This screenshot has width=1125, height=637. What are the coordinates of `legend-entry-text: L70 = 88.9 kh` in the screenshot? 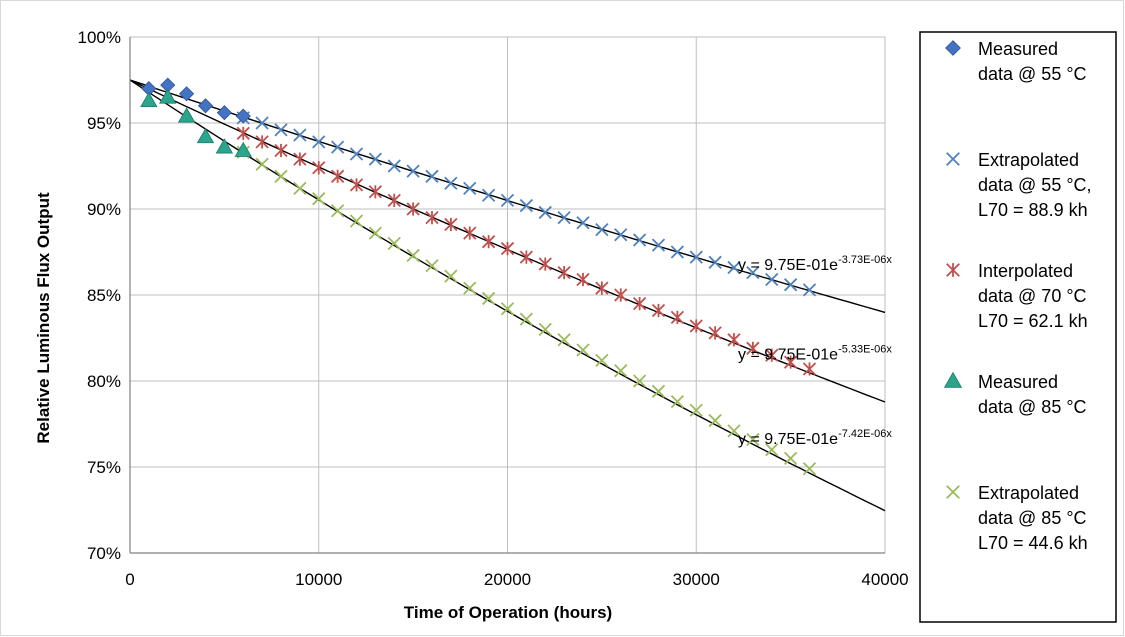 It's located at (1033, 210).